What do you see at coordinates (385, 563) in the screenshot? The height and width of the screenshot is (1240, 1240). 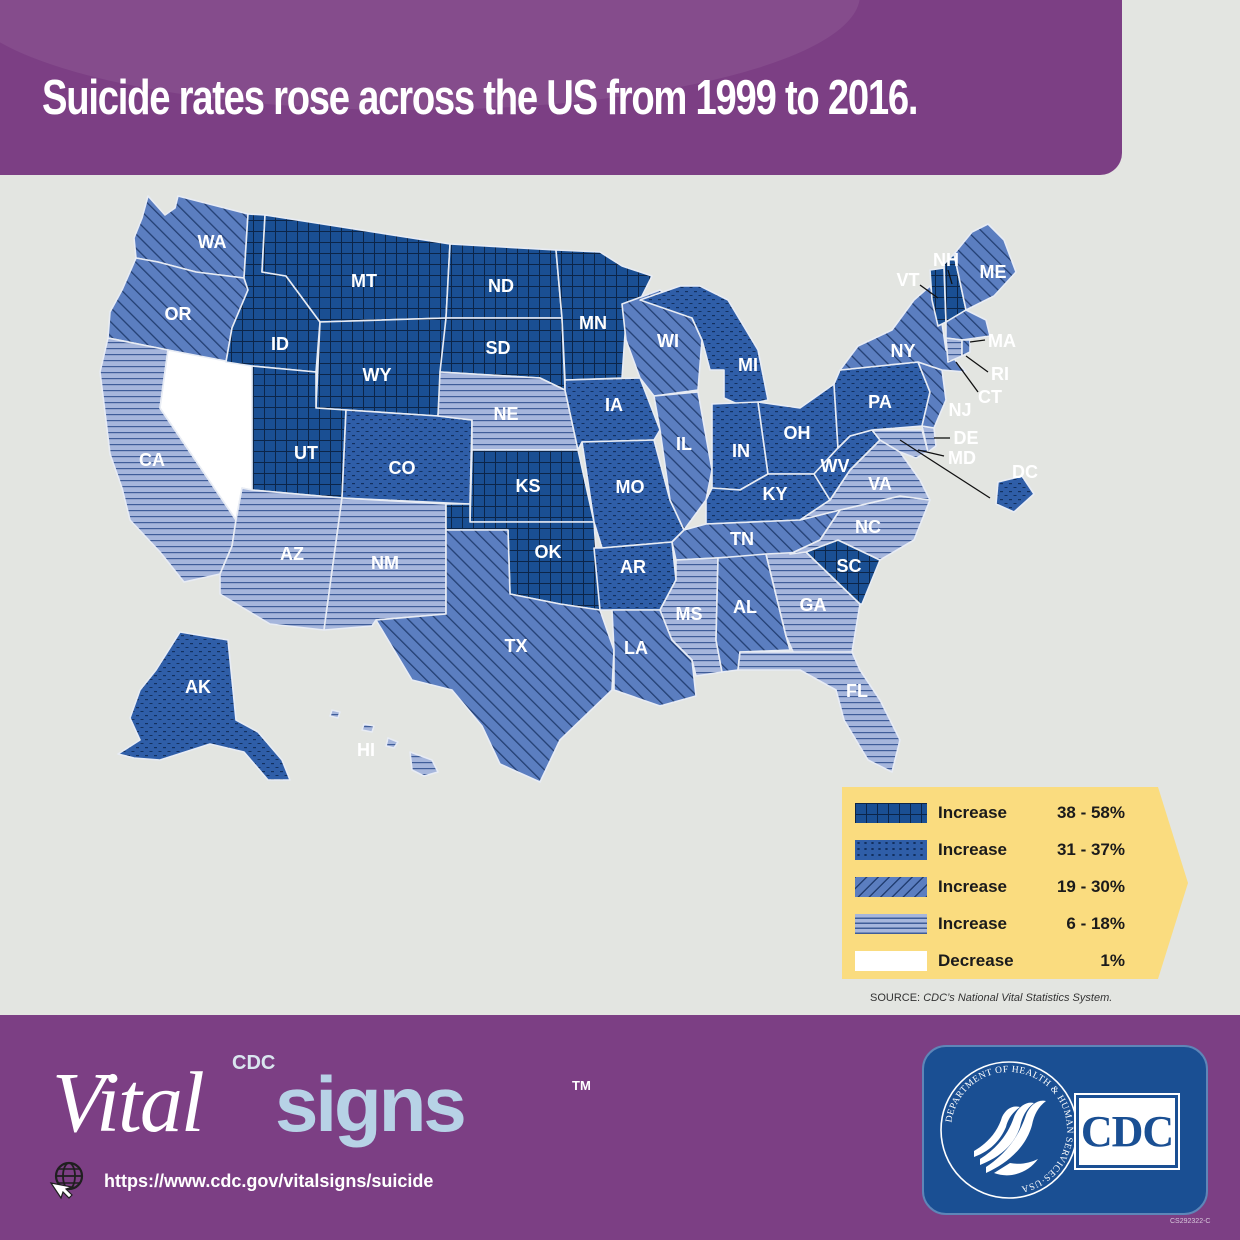 I see `state-label-nm: NM` at bounding box center [385, 563].